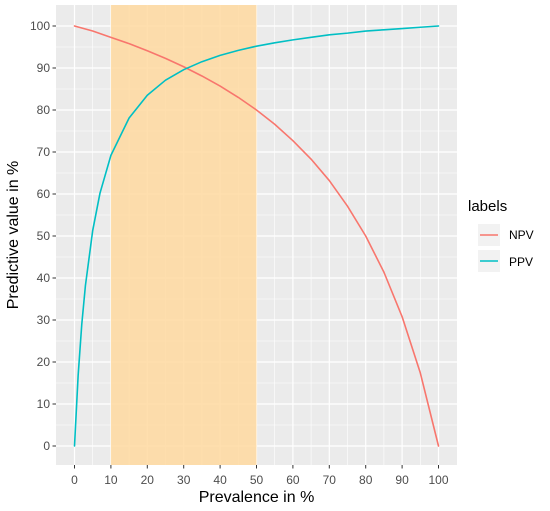 The image size is (550, 511). Describe the element at coordinates (487, 206) in the screenshot. I see `legend-title: labels` at that location.